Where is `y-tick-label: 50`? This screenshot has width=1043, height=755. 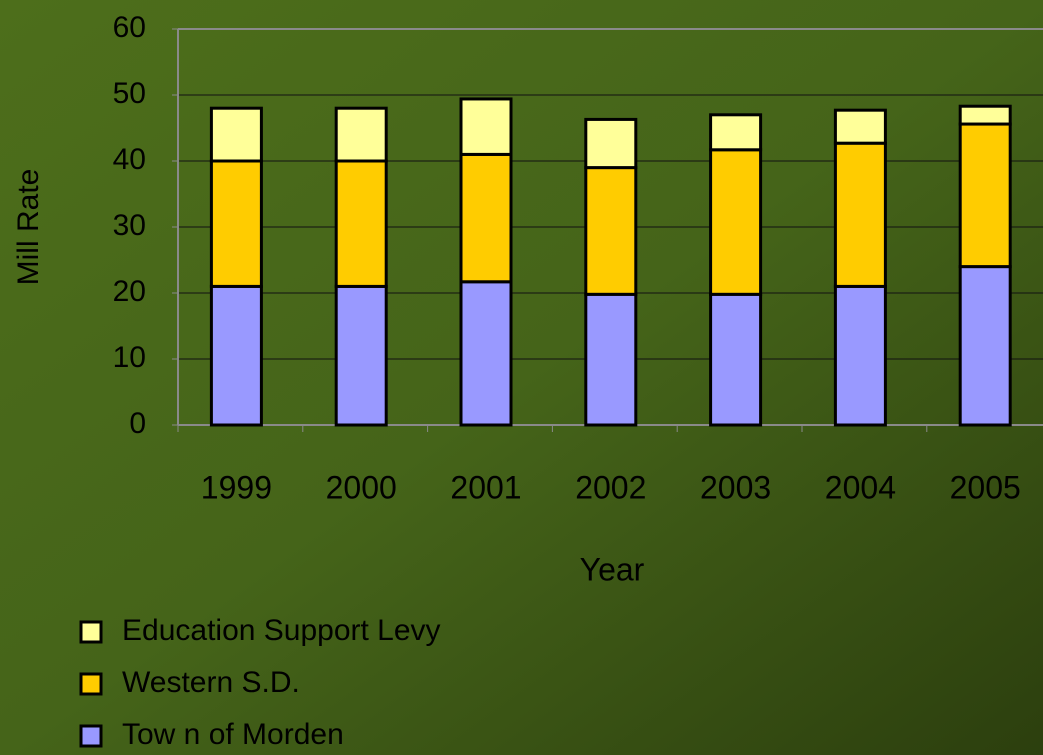
y-tick-label: 50 is located at coordinates (129, 93).